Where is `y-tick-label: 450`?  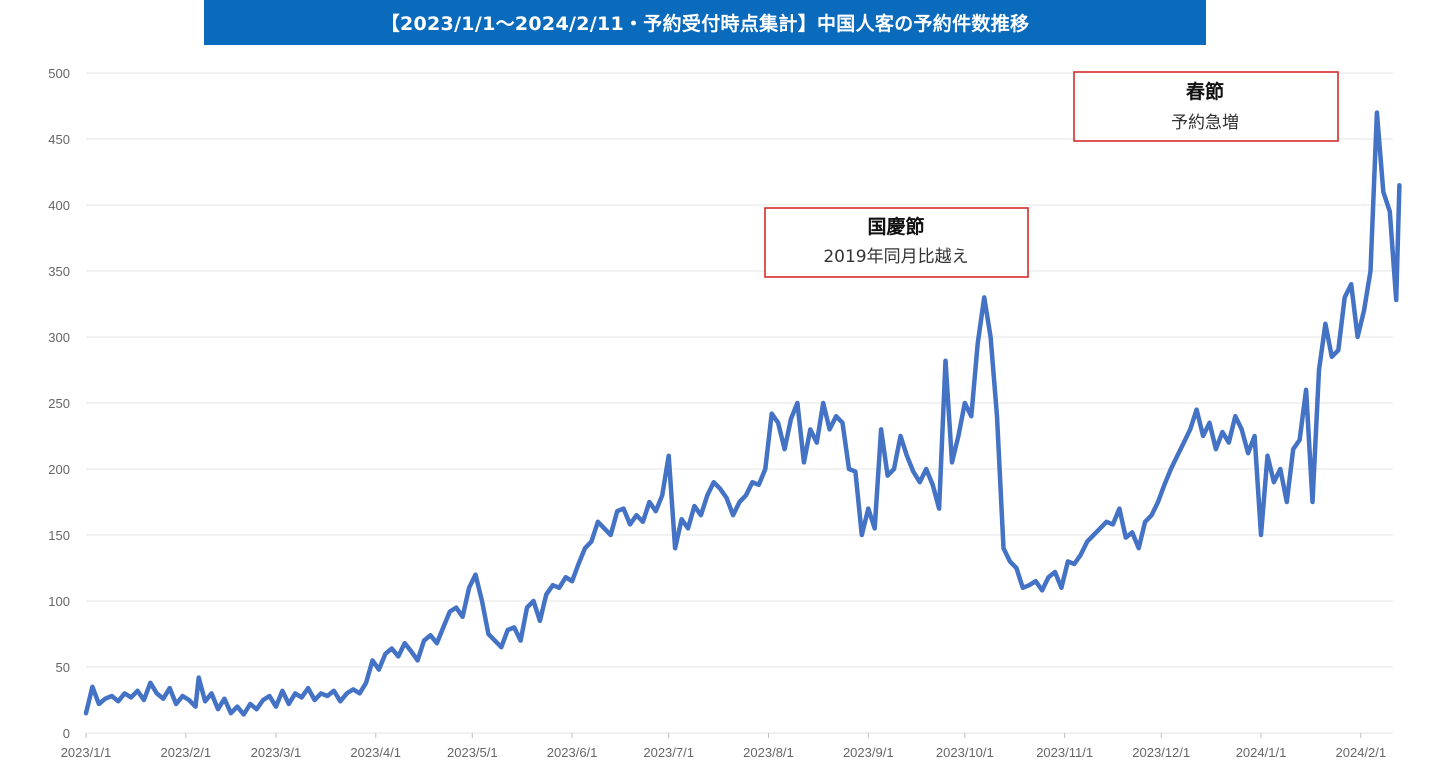
y-tick-label: 450 is located at coordinates (59, 139).